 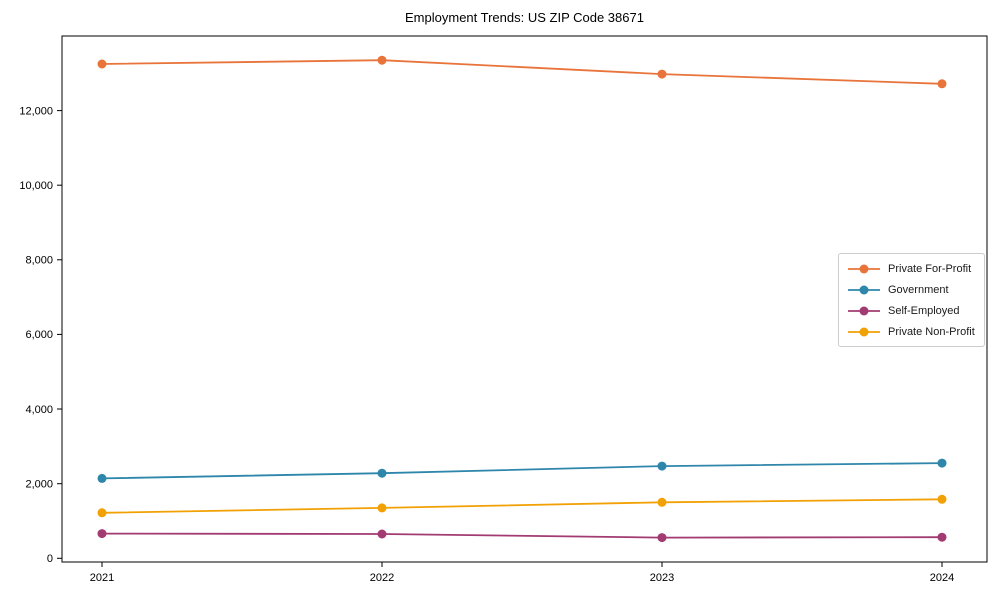 What do you see at coordinates (931, 331) in the screenshot?
I see `legend-label: Private Non-Profit` at bounding box center [931, 331].